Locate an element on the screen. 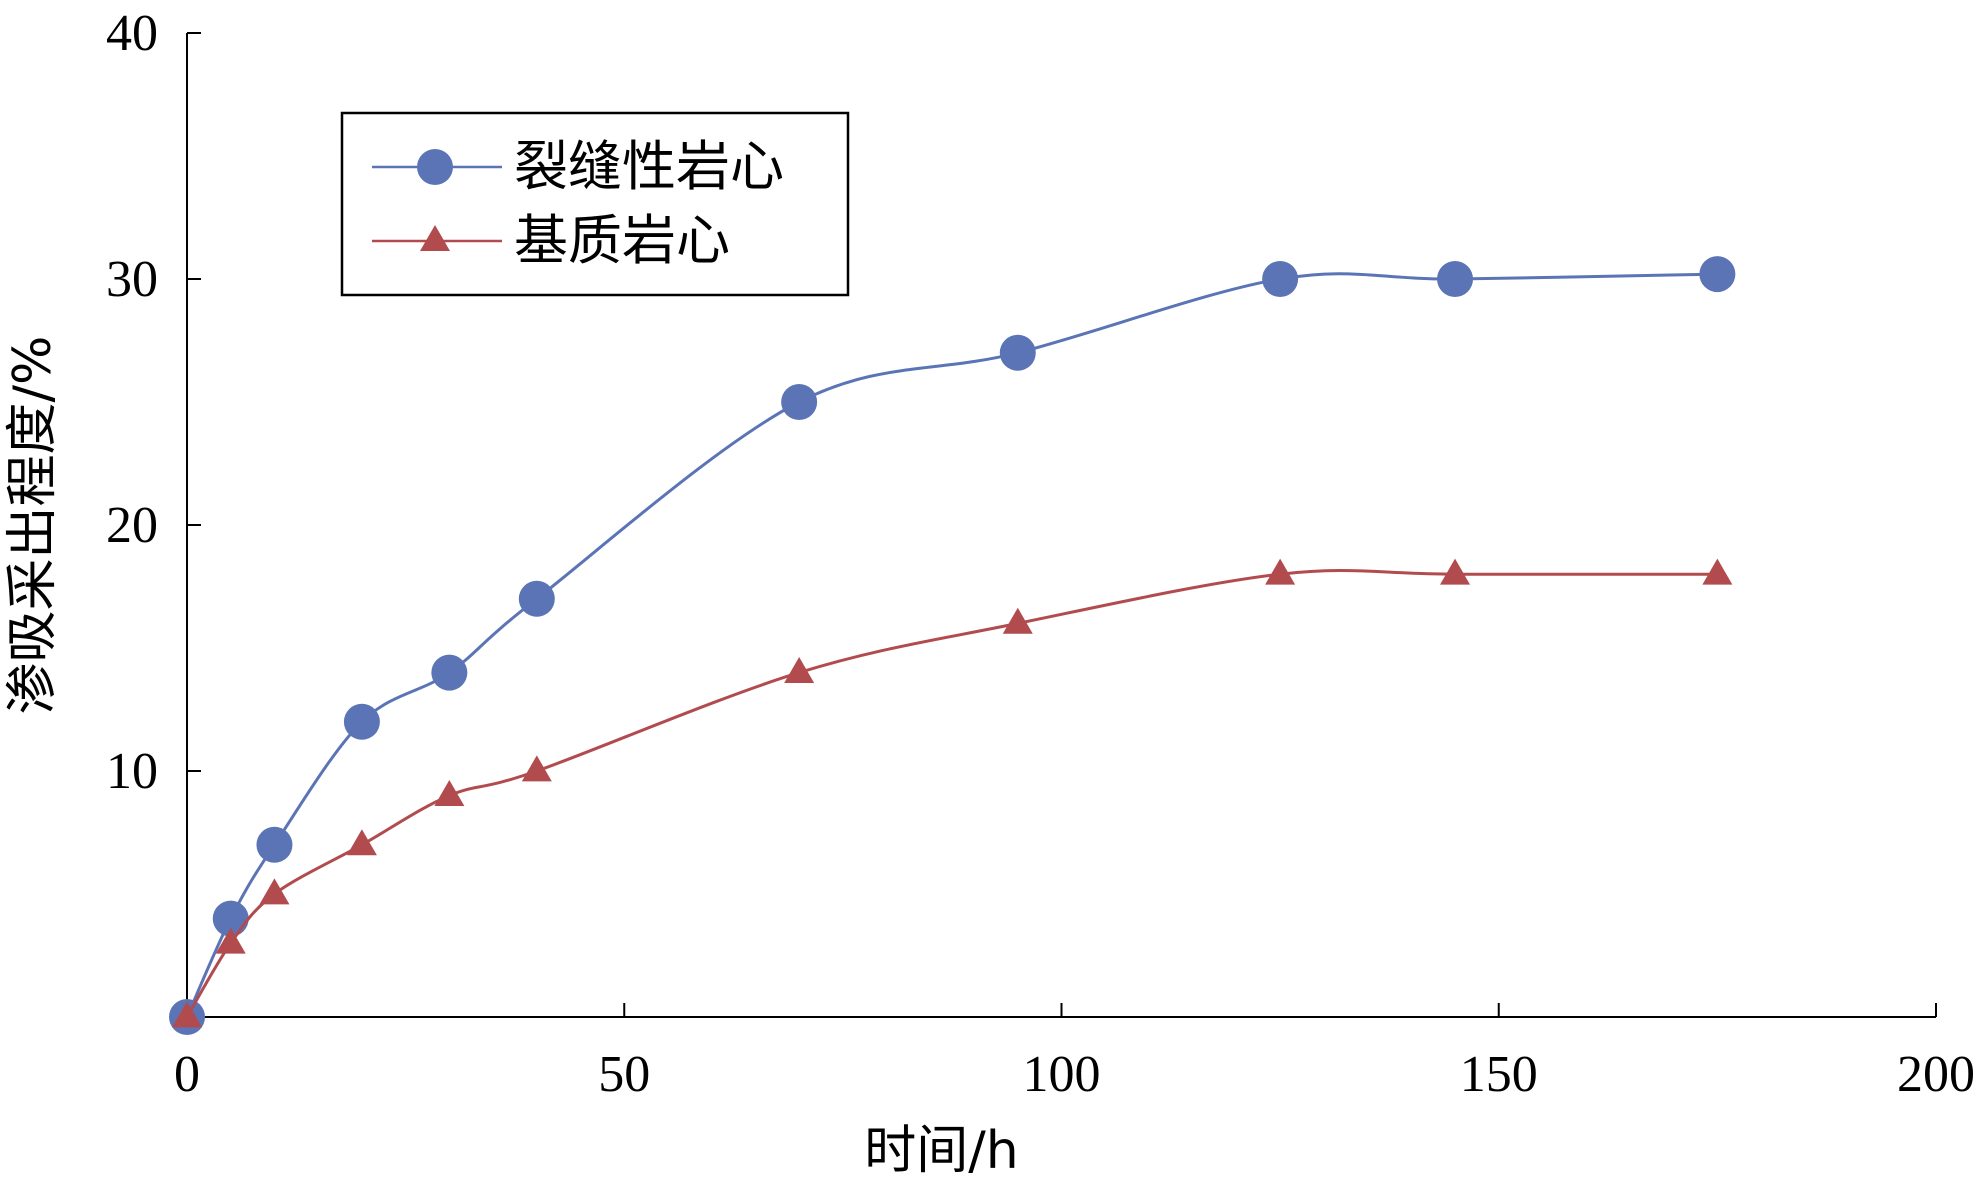 This screenshot has width=1980, height=1186. x-tick-label: 0 is located at coordinates (187, 1074).